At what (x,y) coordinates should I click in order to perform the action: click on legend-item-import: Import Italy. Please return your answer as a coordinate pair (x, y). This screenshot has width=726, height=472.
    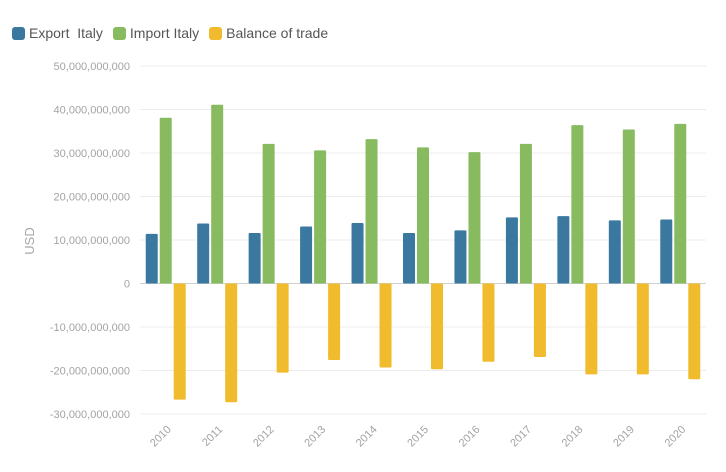
    Looking at the image, I should click on (156, 33).